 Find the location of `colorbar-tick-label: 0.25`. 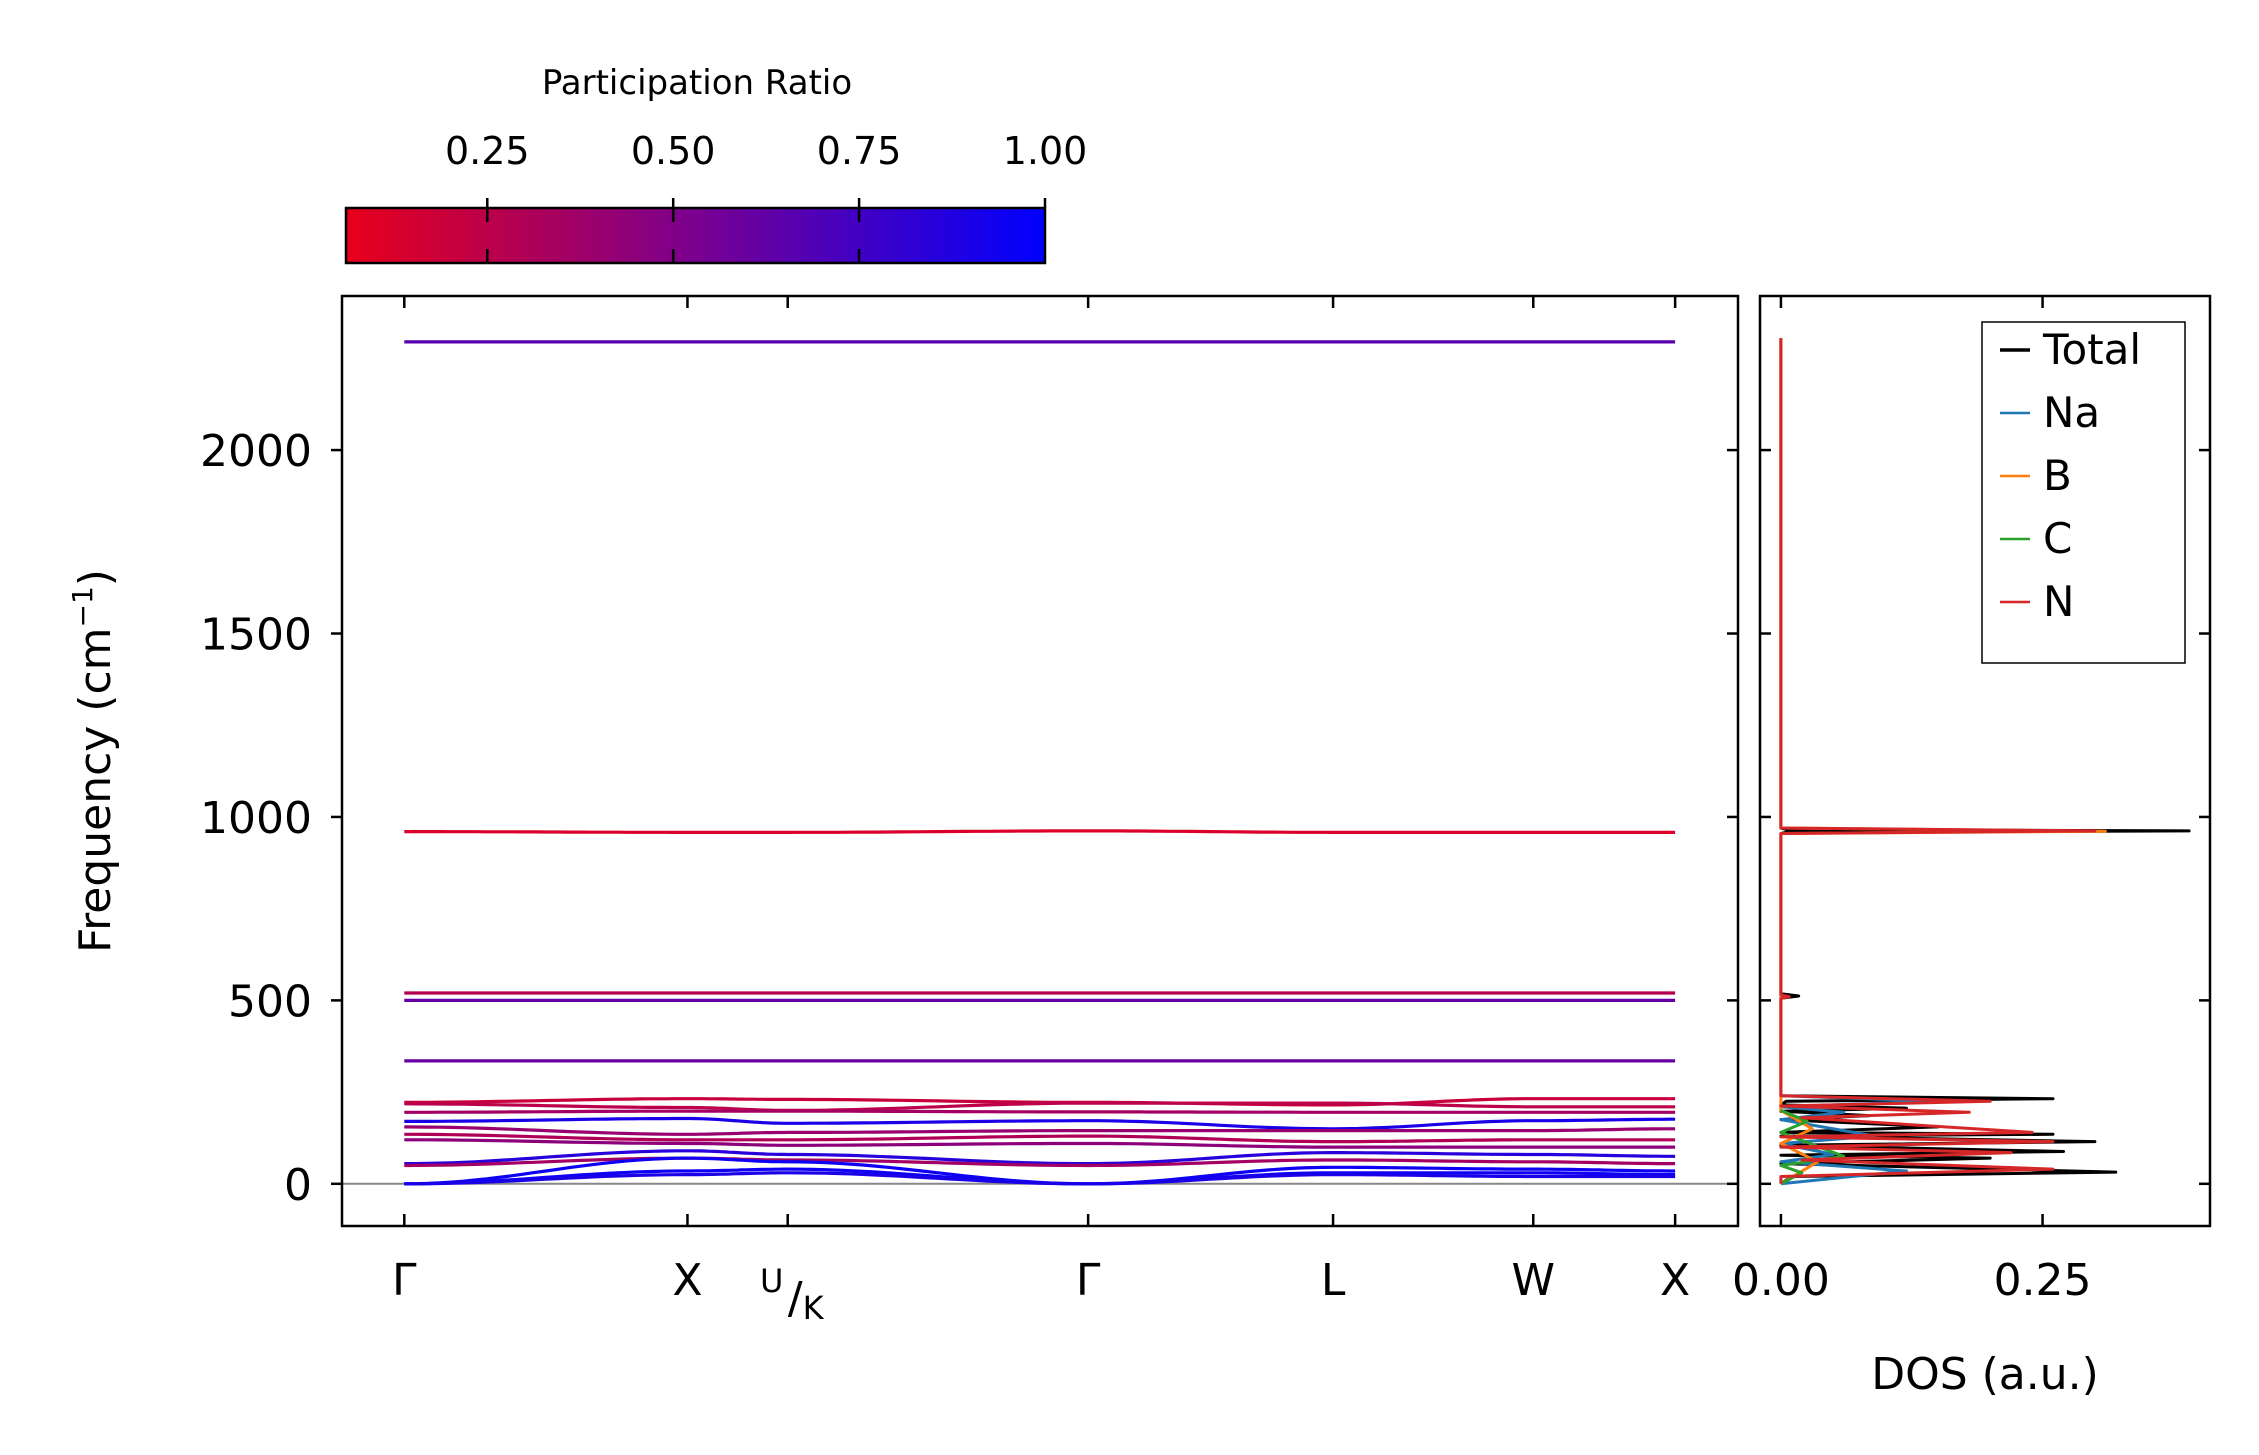

colorbar-tick-label: 0.25 is located at coordinates (487, 151).